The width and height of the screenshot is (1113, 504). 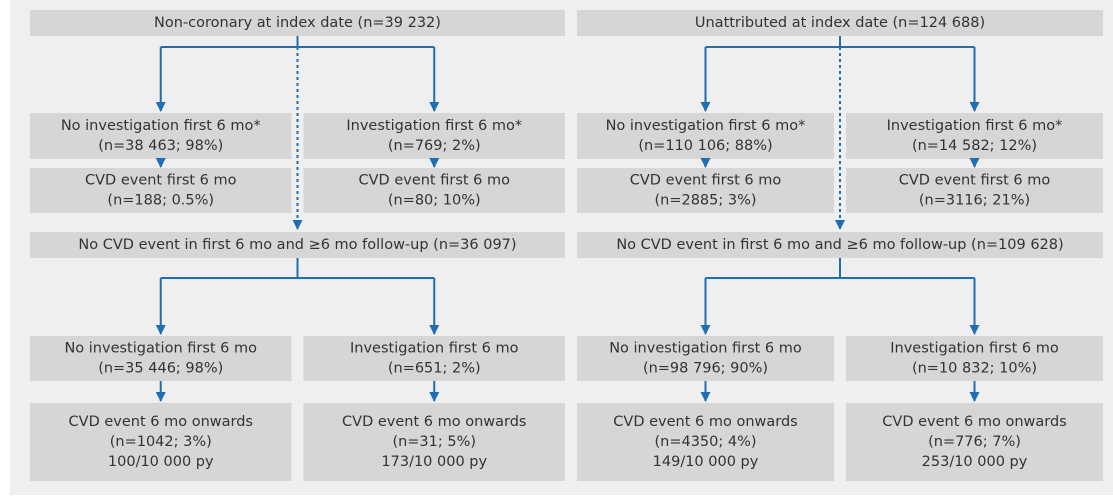 I want to click on top-box-text: Unattributed at index date (n=124 688), so click(x=840, y=23).